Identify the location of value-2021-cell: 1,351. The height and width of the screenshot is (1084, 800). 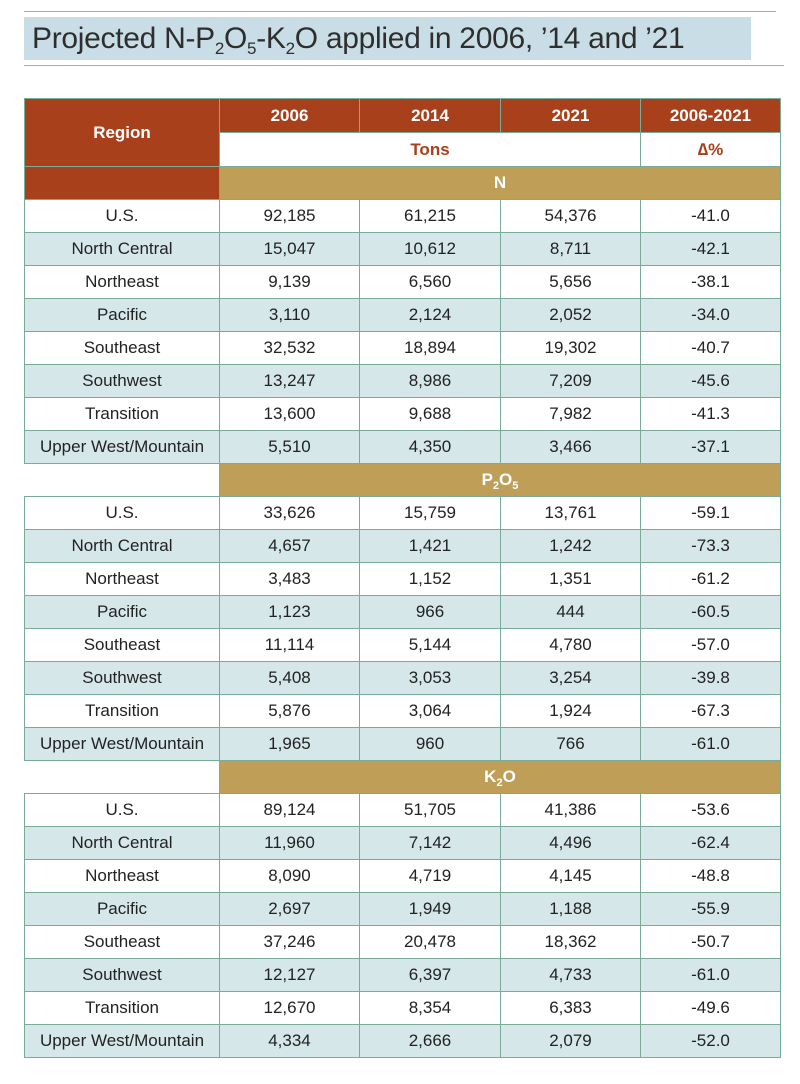
(570, 579).